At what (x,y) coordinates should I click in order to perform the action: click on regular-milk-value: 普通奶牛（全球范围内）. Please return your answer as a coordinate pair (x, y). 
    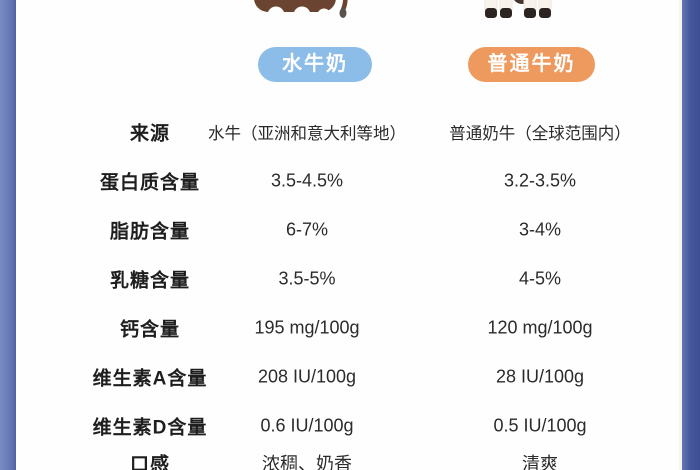
    Looking at the image, I should click on (540, 133).